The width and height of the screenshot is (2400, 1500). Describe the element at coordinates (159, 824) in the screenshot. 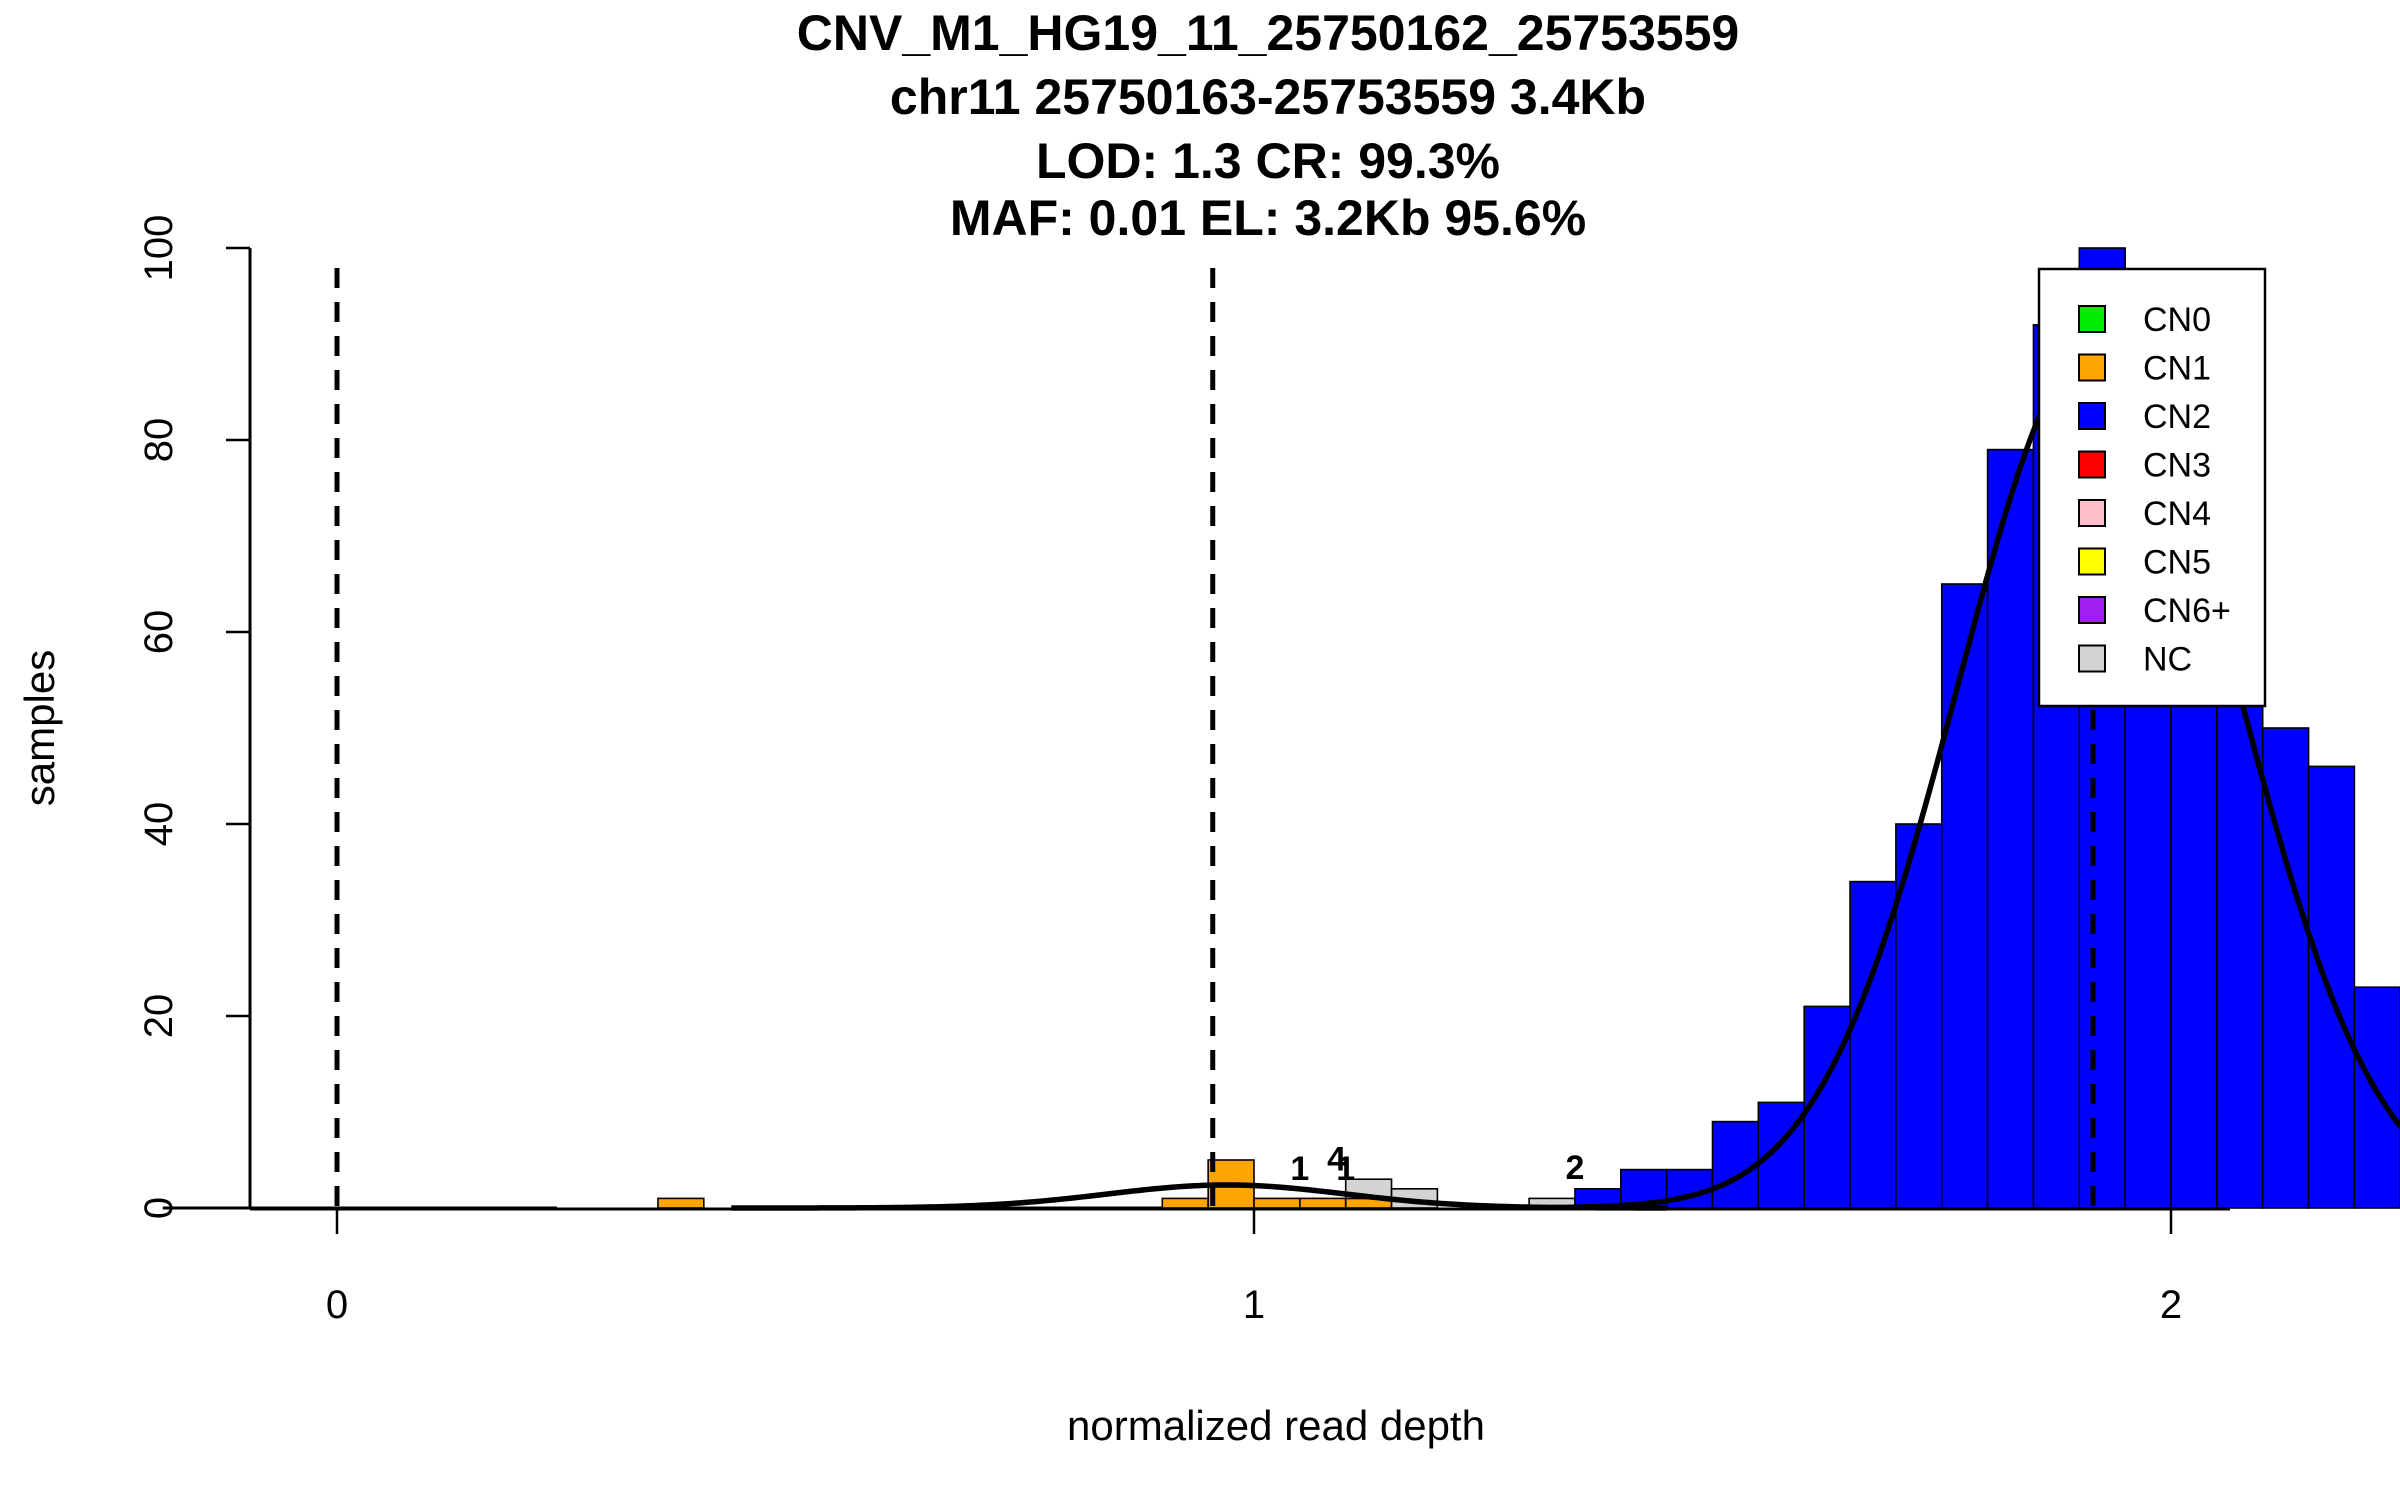

I see `y-tick-label-2: 40` at that location.